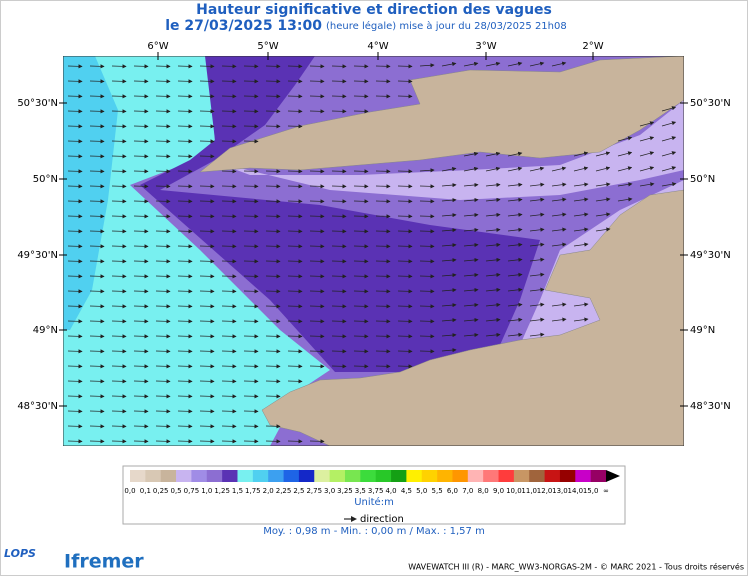 The height and width of the screenshot is (576, 748). What do you see at coordinates (206, 491) in the screenshot?
I see `legend-label: 1,0` at bounding box center [206, 491].